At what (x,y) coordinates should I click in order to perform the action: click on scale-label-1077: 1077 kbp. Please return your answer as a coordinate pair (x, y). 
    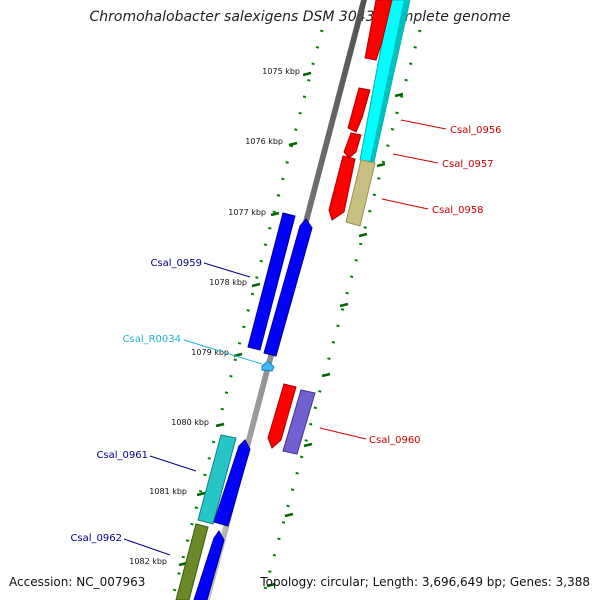
    Looking at the image, I should click on (247, 212).